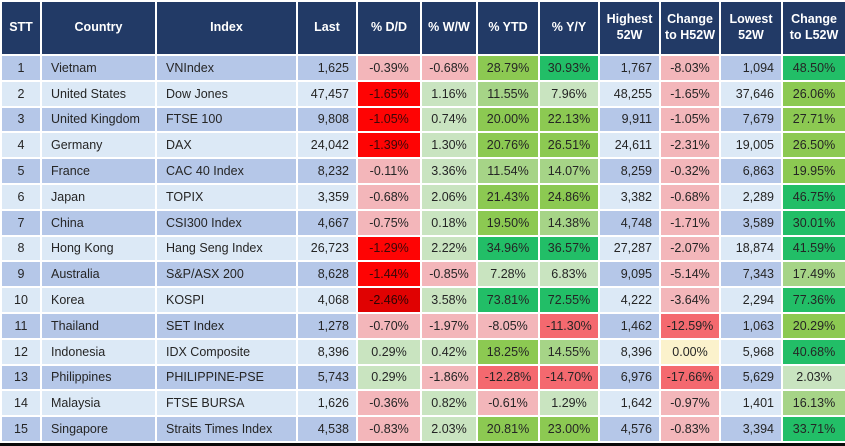 The height and width of the screenshot is (446, 845). I want to click on cell-pct-ww: 3.58%, so click(449, 300).